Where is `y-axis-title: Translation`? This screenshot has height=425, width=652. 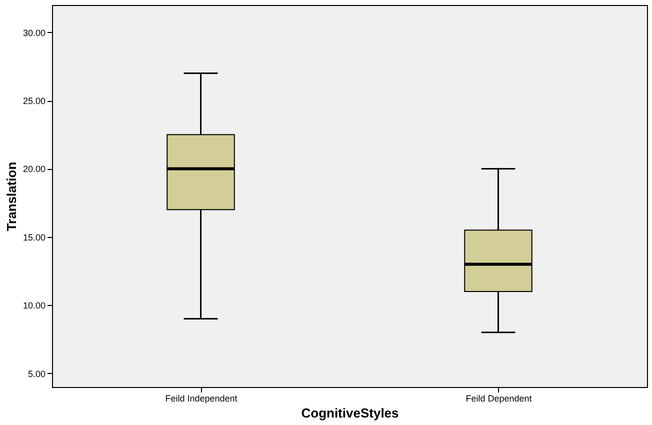 y-axis-title: Translation is located at coordinates (11, 197).